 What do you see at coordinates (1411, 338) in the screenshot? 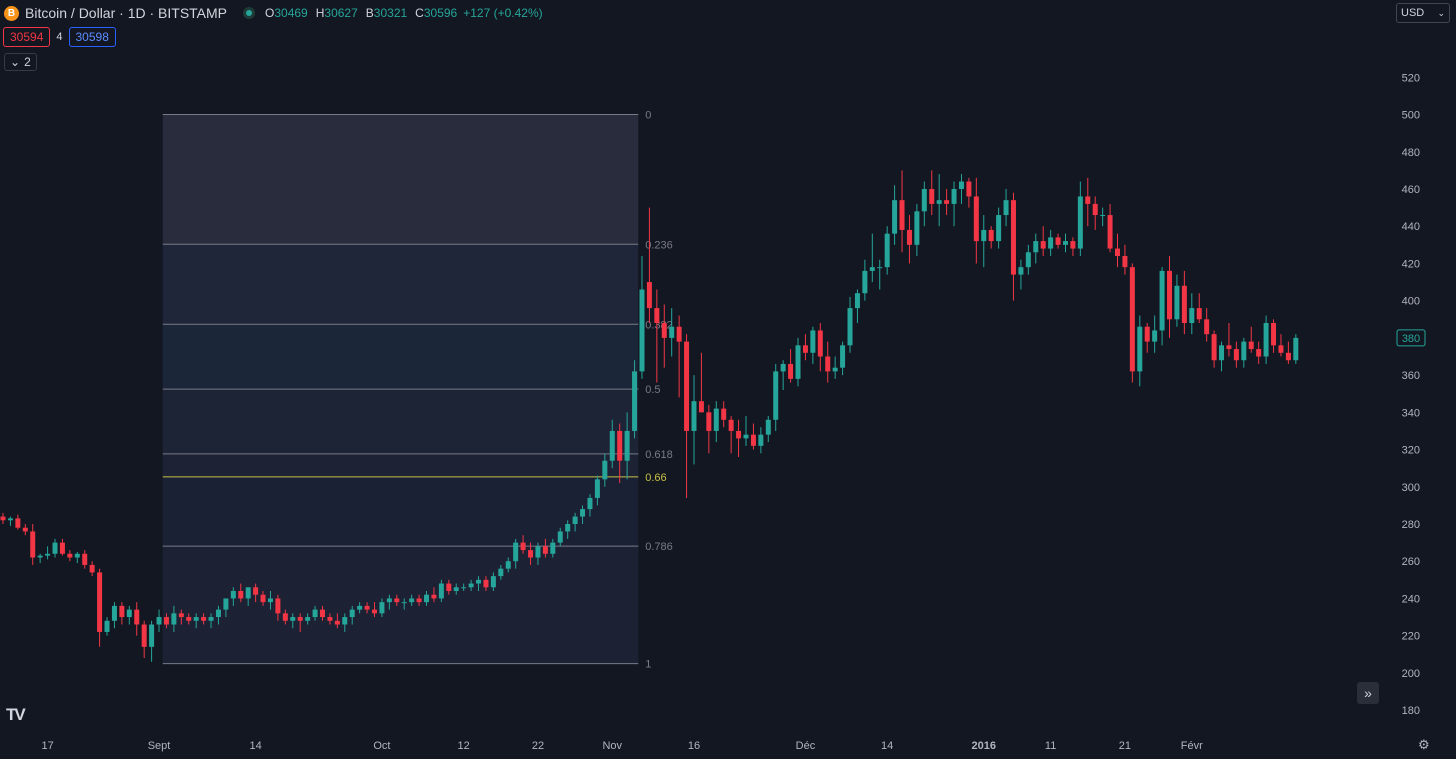
I see `last-price-badge` at bounding box center [1411, 338].